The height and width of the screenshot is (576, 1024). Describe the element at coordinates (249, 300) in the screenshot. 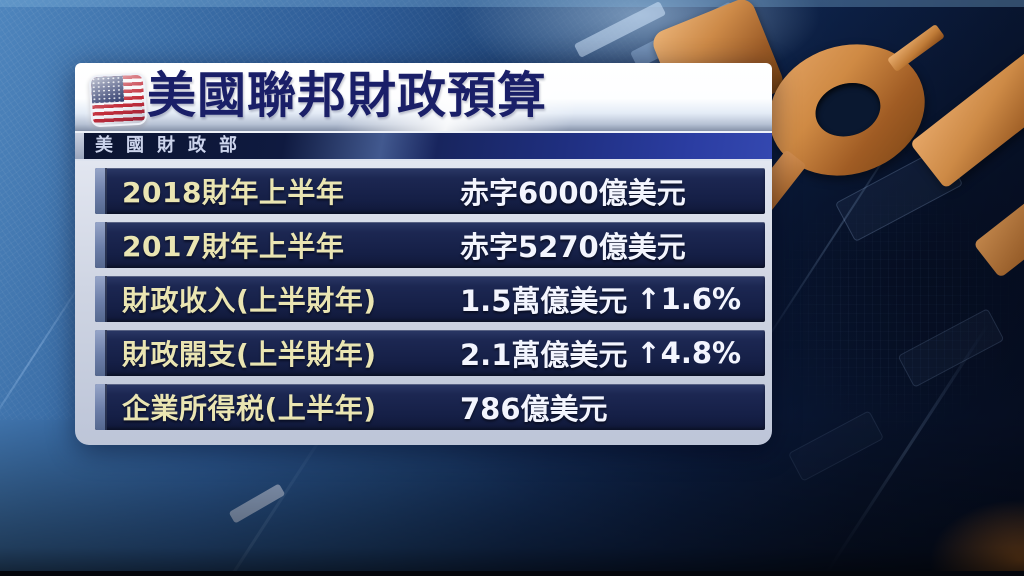

I see `row-label: 財政收入(上半財年)` at that location.